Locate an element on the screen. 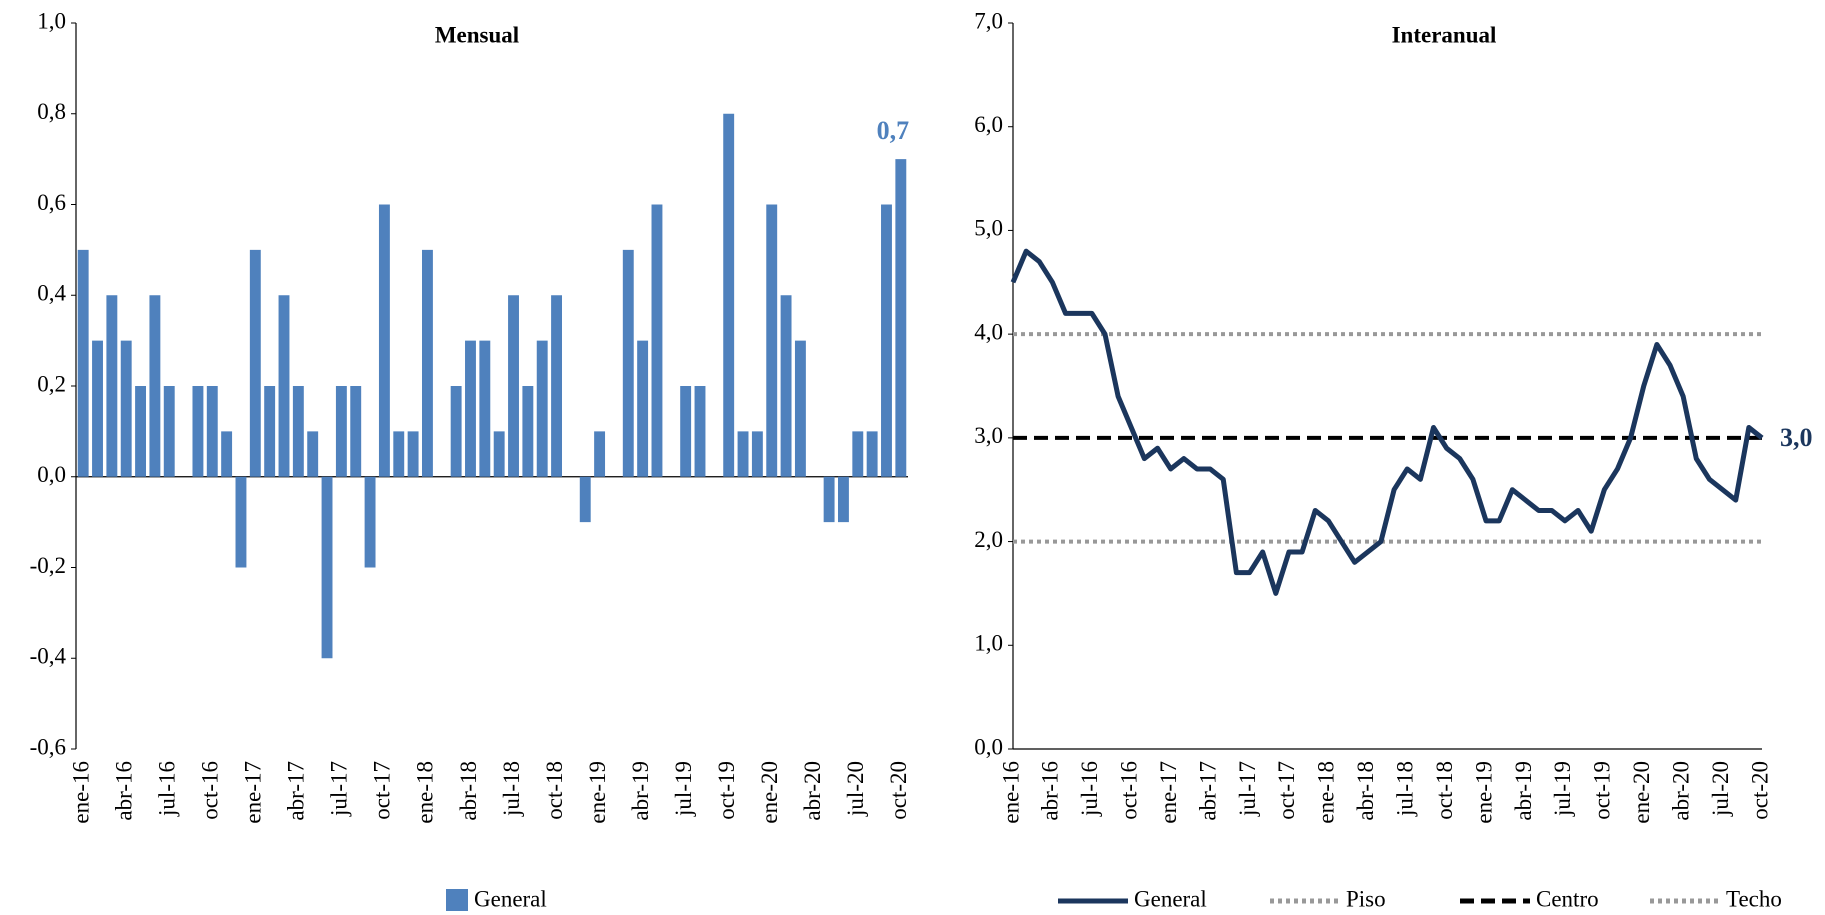 This screenshot has width=1825, height=915. y-tick-label: 3,0 is located at coordinates (988, 435).